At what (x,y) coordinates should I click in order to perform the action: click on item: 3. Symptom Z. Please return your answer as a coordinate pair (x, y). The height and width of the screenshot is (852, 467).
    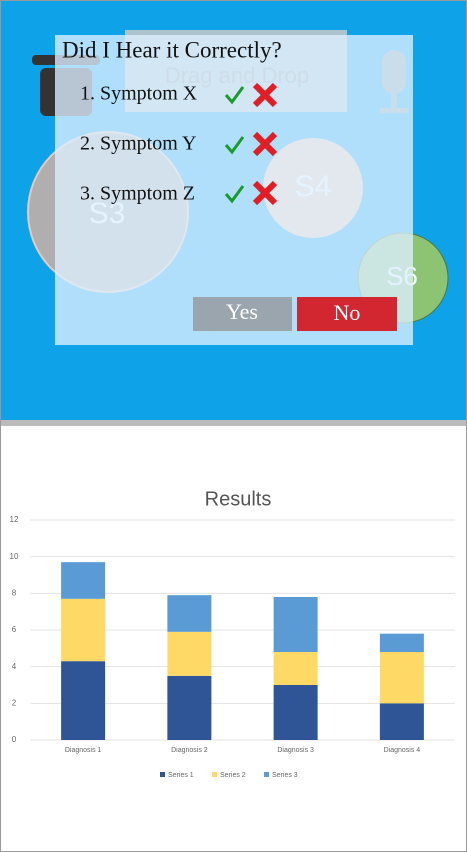
    Looking at the image, I should click on (179, 193).